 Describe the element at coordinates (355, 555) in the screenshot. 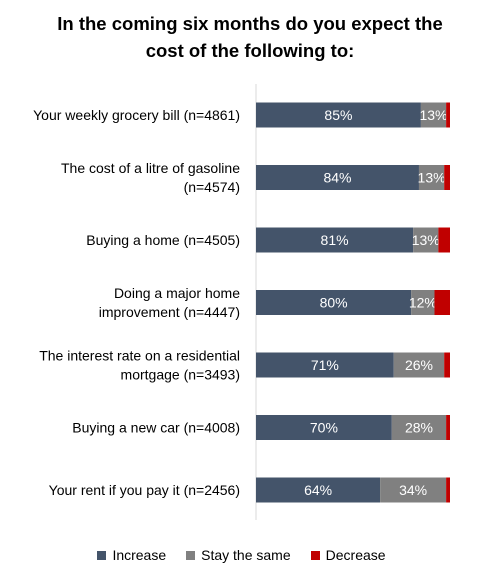

I see `legend-label-decrease: Decrease` at that location.